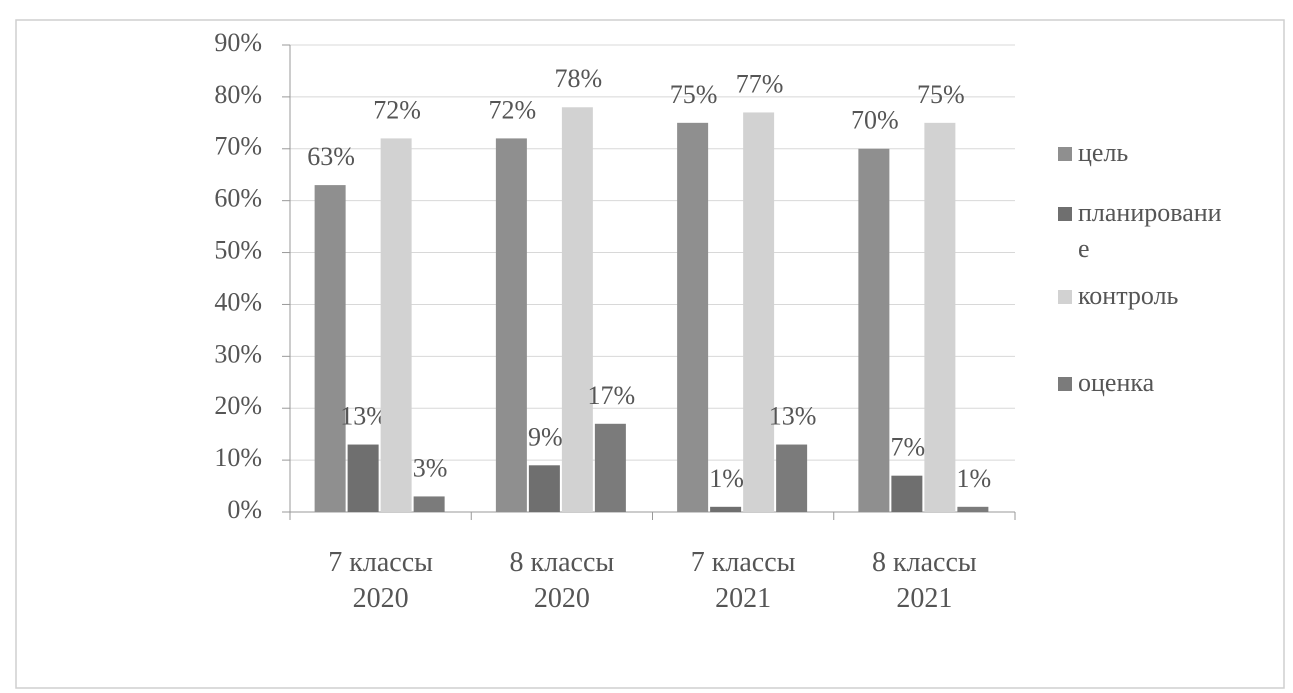 The height and width of the screenshot is (693, 1293). Describe the element at coordinates (238, 250) in the screenshot. I see `y-tick-label: 50%` at that location.